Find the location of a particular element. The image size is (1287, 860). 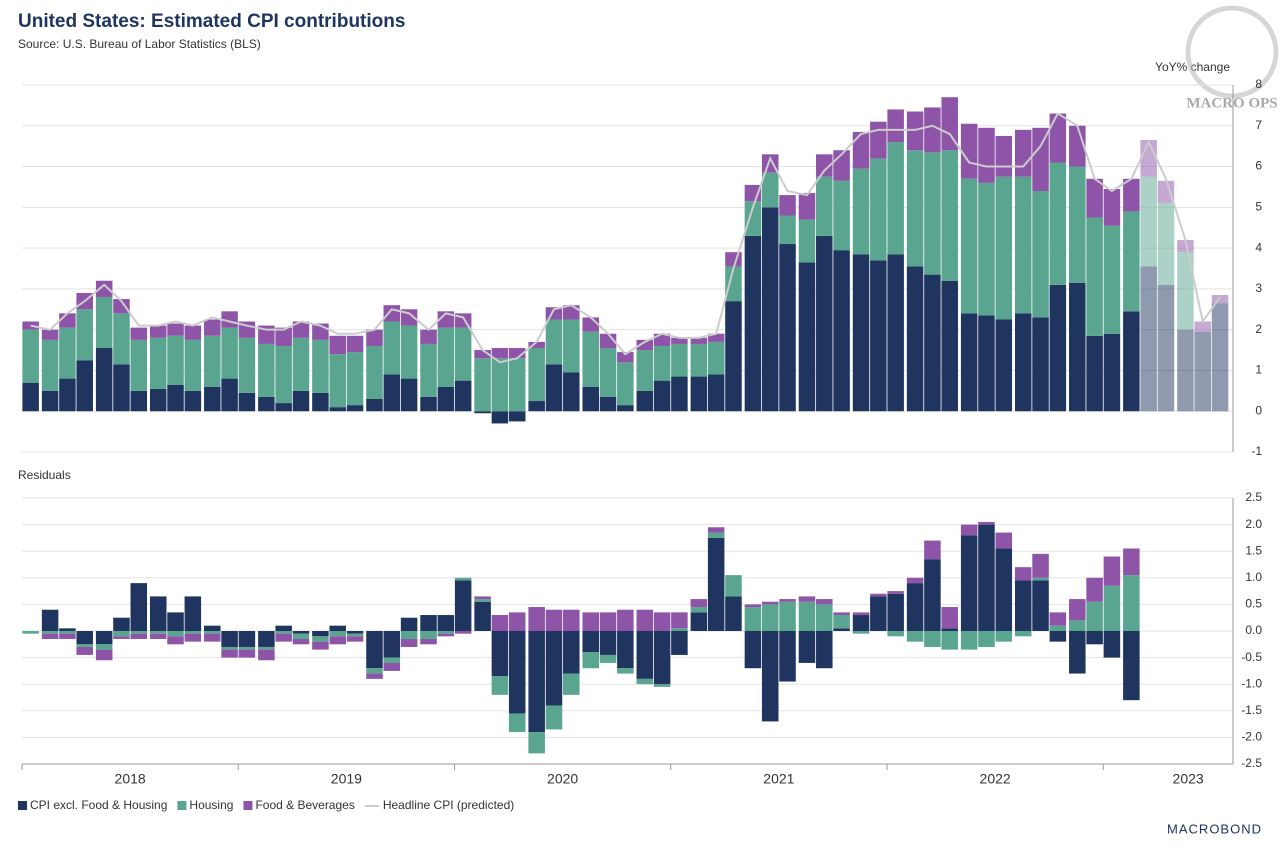

y-tick-label: -2.5 is located at coordinates (1251, 763).